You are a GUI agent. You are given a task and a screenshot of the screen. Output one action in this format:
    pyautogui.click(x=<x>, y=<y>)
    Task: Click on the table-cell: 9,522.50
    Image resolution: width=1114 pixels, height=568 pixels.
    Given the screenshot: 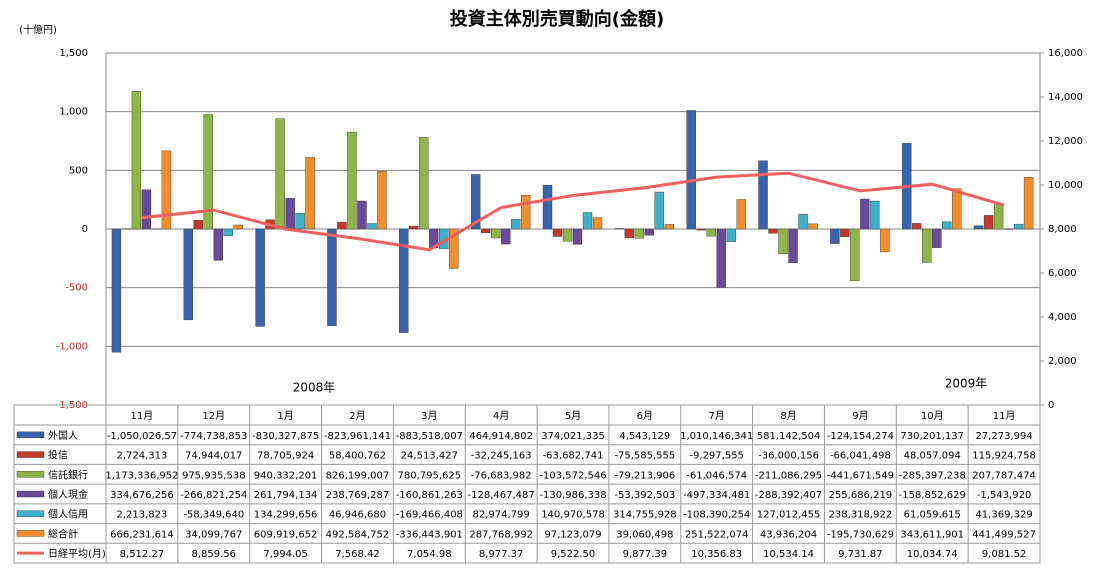 What is the action you would take?
    pyautogui.click(x=573, y=554)
    